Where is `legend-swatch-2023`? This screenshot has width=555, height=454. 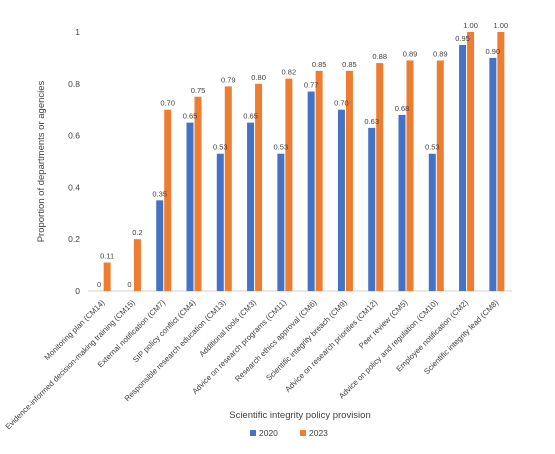 legend-swatch-2023 is located at coordinates (303, 433).